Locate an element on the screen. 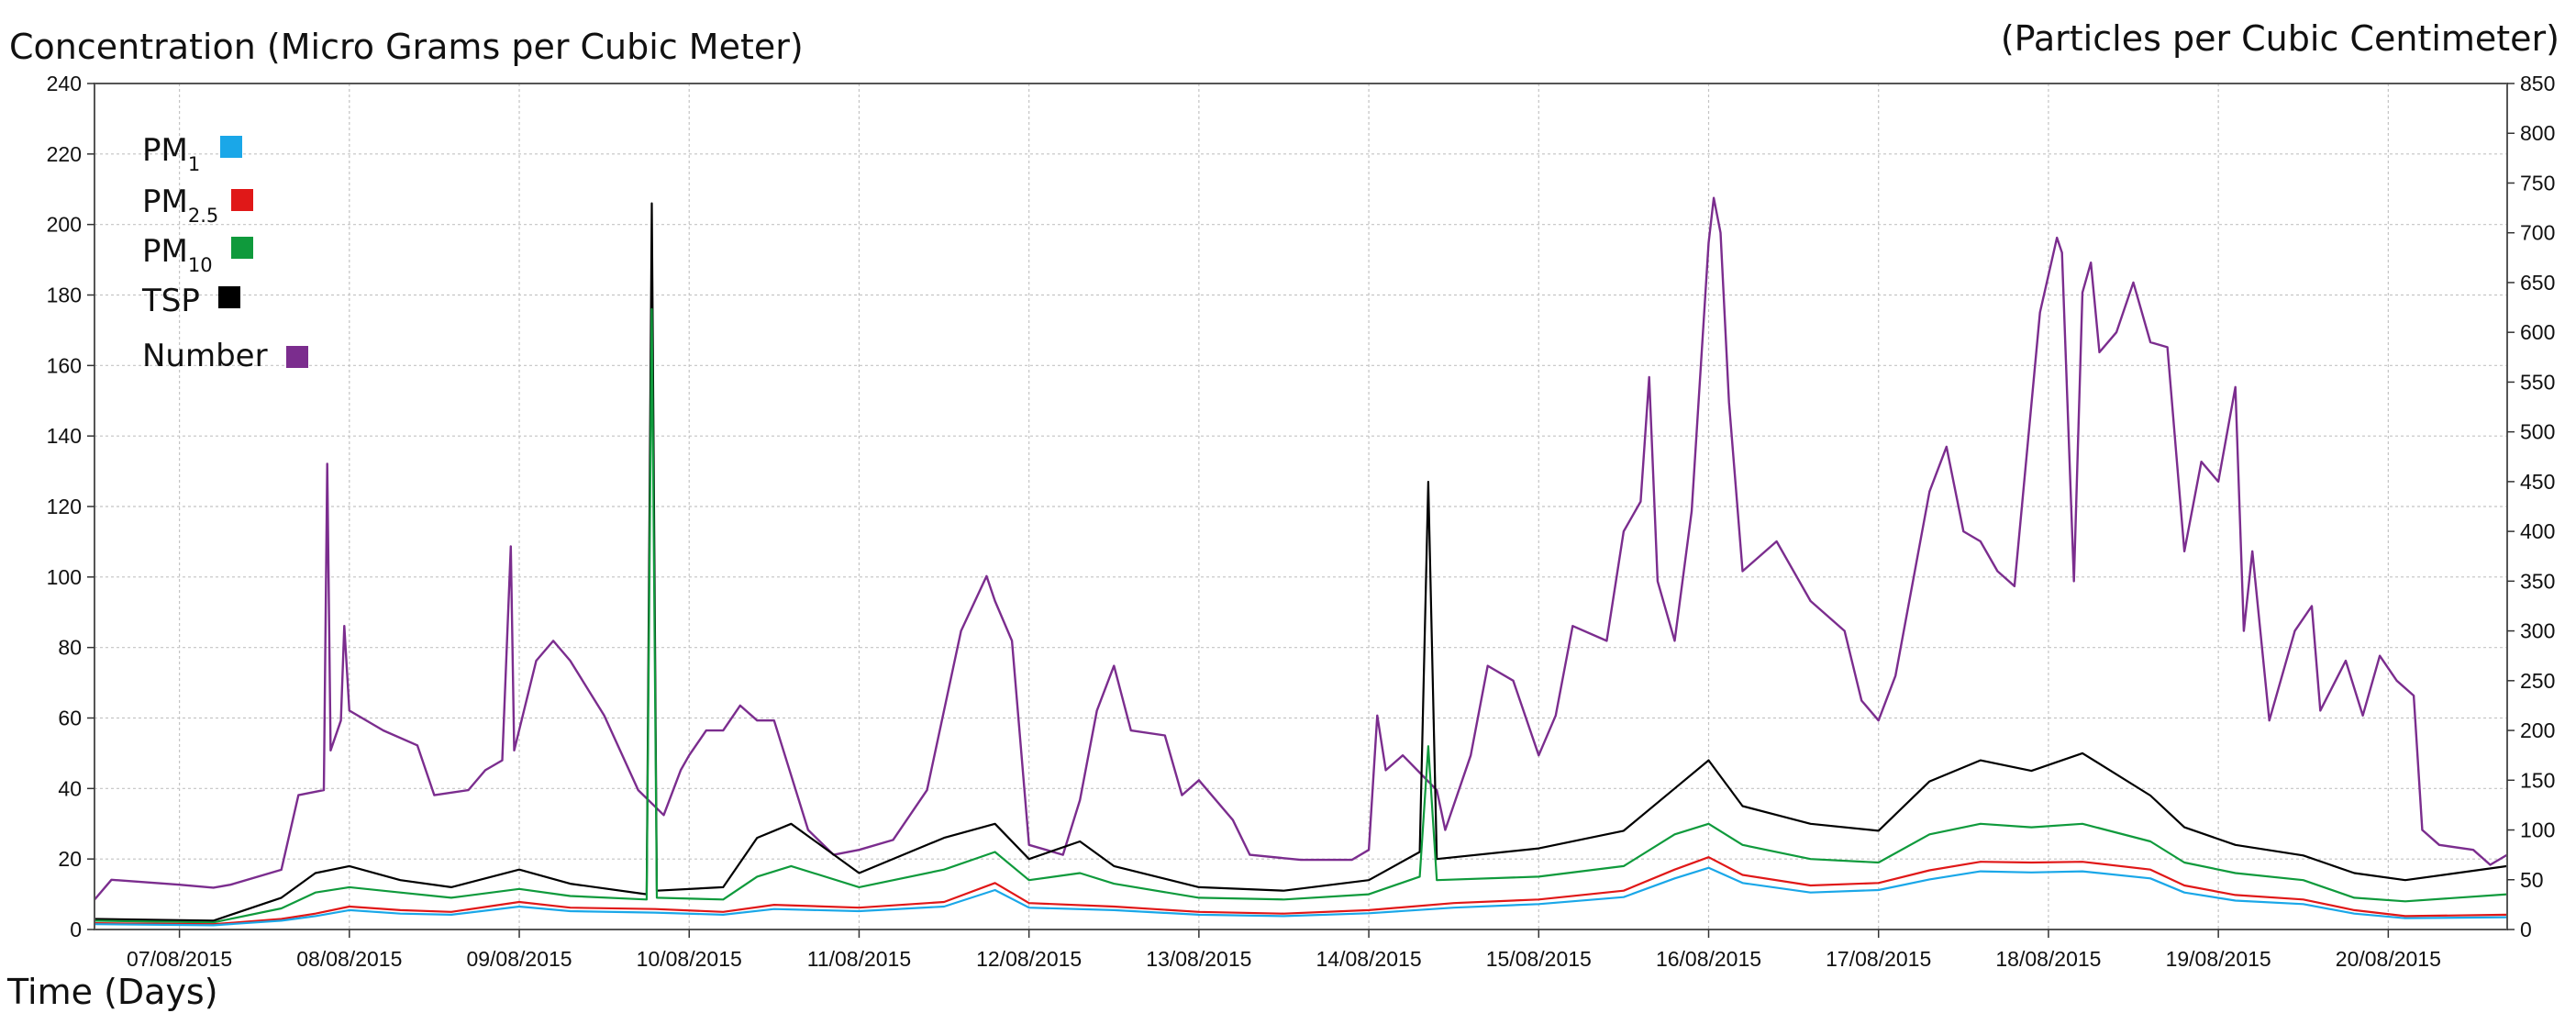  left-tick-label: 40 is located at coordinates (70, 788).